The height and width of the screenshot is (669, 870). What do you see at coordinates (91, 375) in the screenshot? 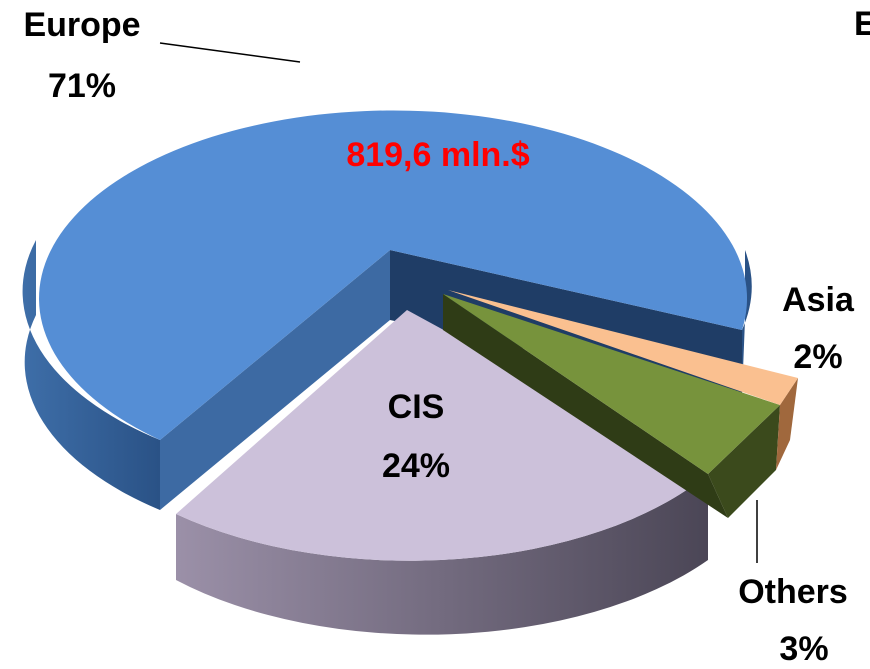
I see `slice-europe-side` at bounding box center [91, 375].